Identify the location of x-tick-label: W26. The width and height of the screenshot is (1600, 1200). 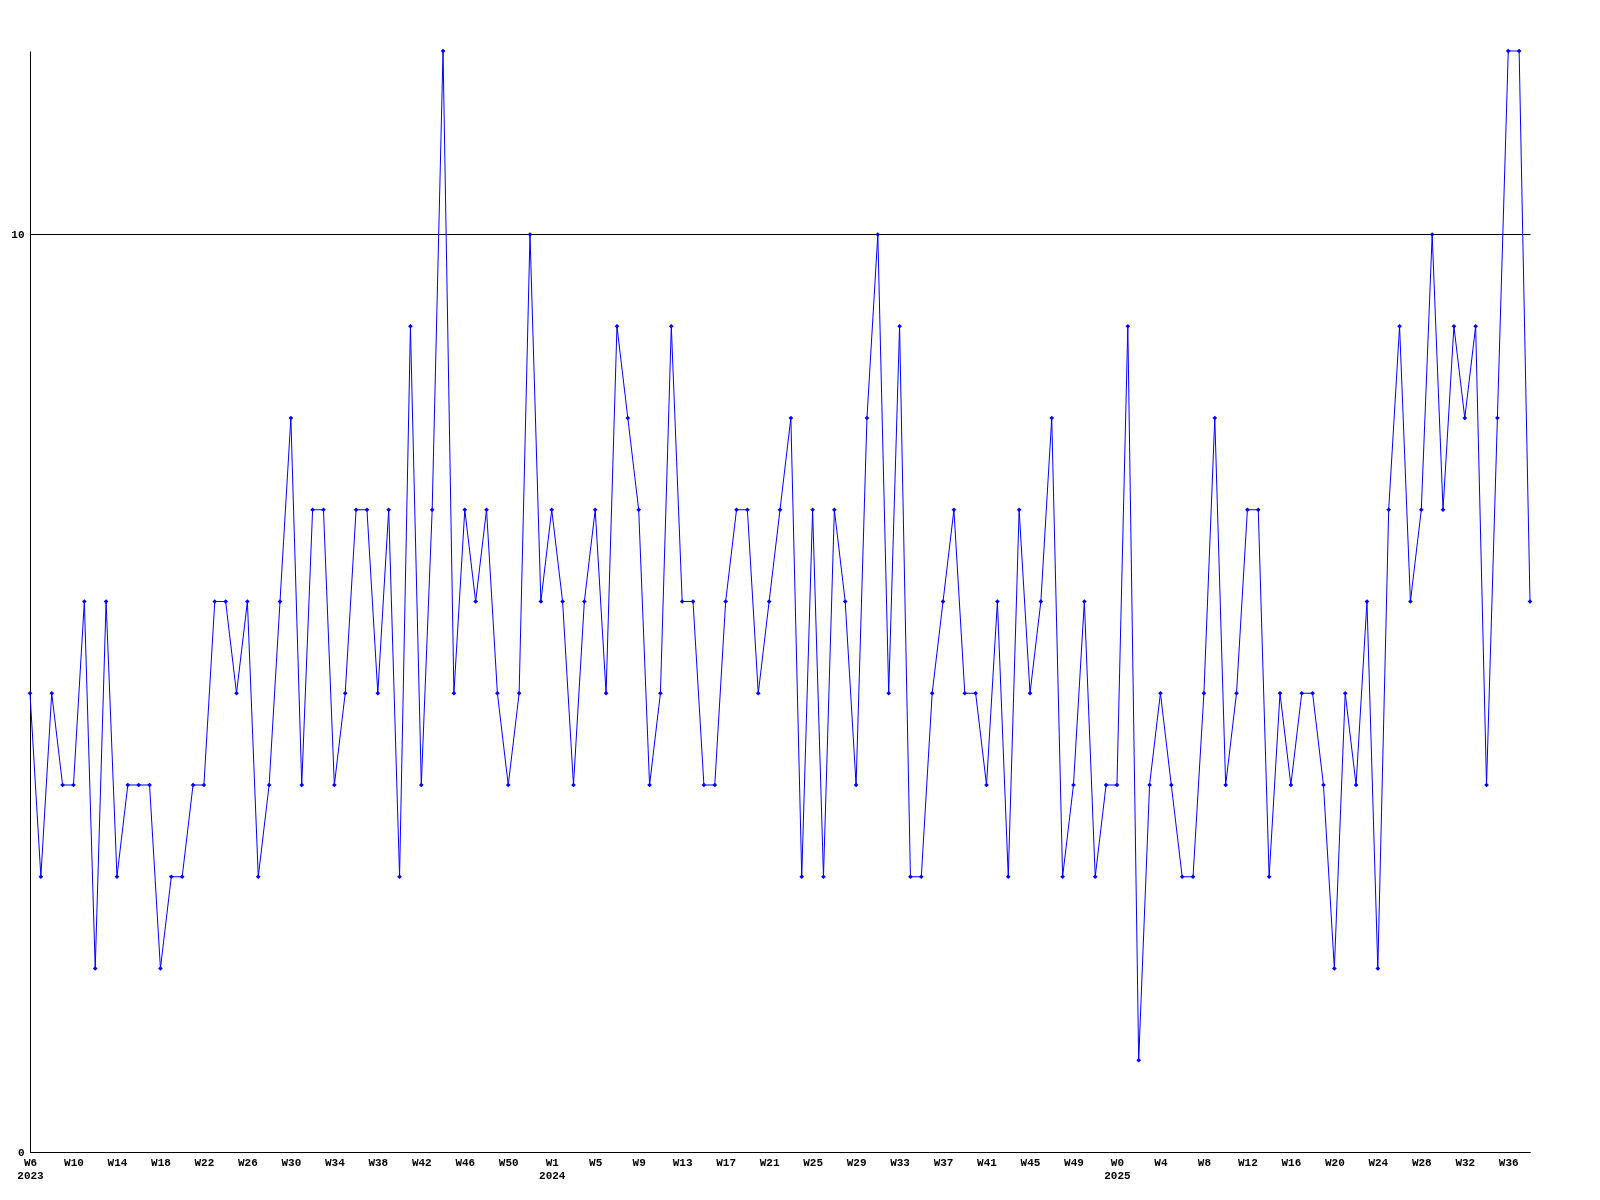
(247, 1162).